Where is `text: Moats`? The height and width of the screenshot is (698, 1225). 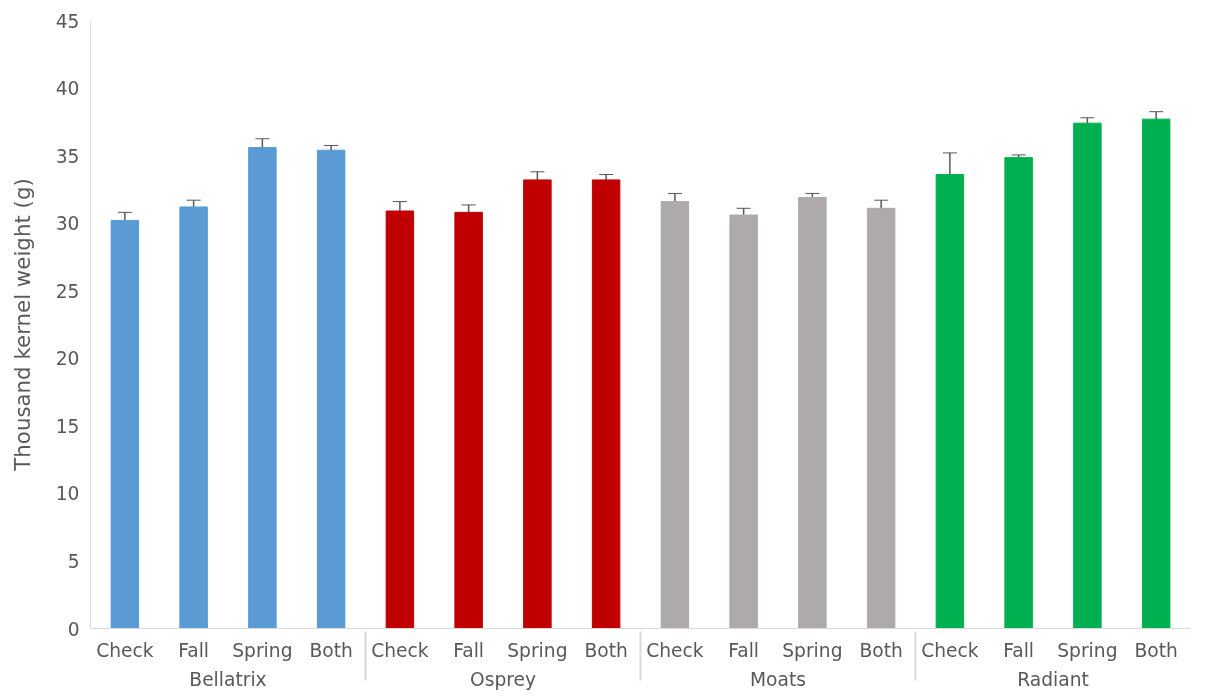 text: Moats is located at coordinates (778, 679).